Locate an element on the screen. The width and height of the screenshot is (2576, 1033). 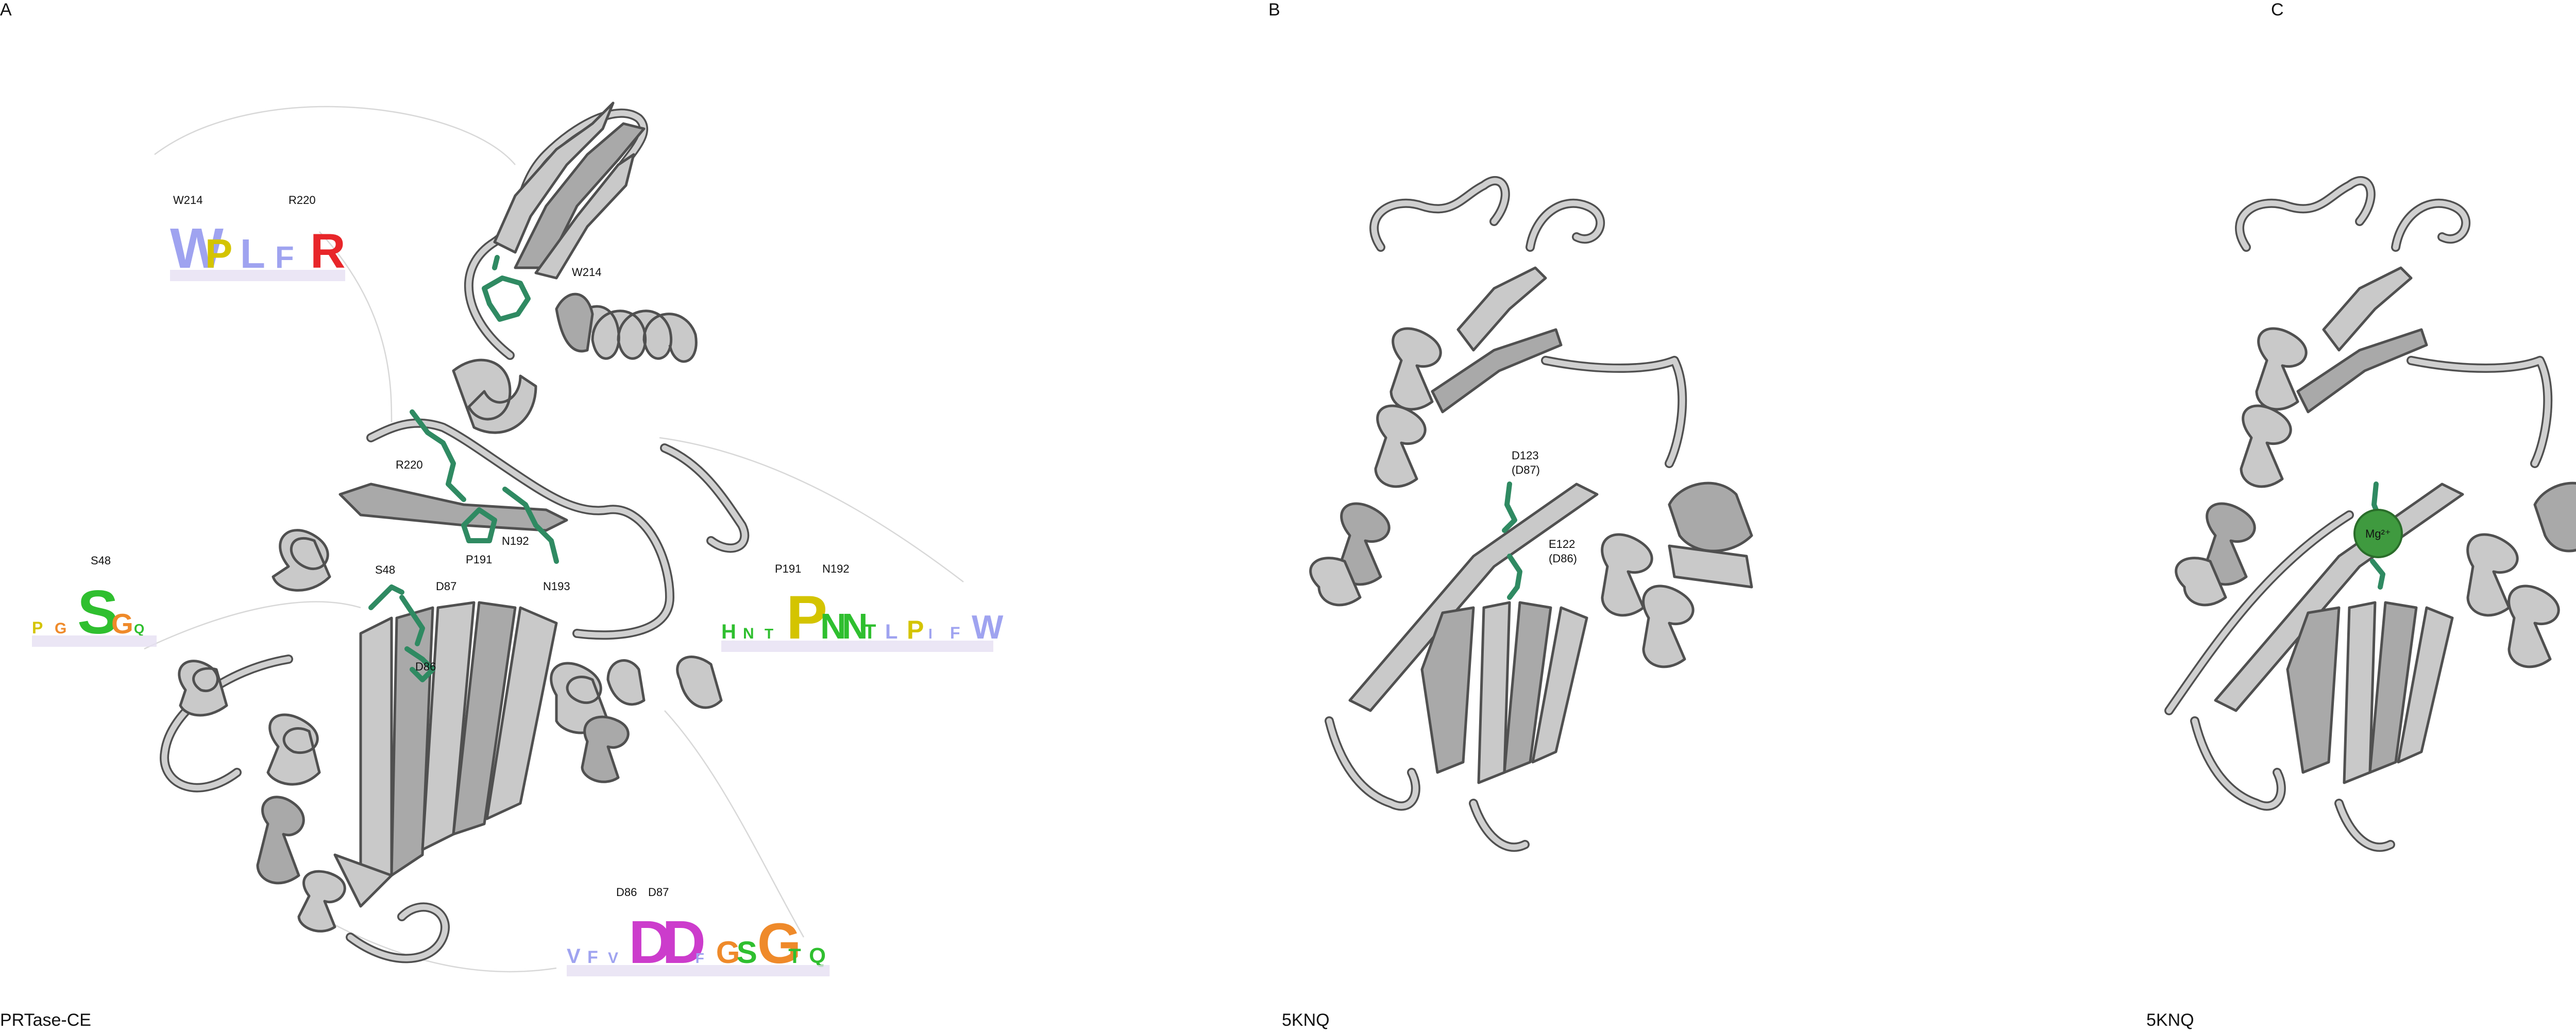
panel-a-label: PRTase-CE is located at coordinates (45, 1020).